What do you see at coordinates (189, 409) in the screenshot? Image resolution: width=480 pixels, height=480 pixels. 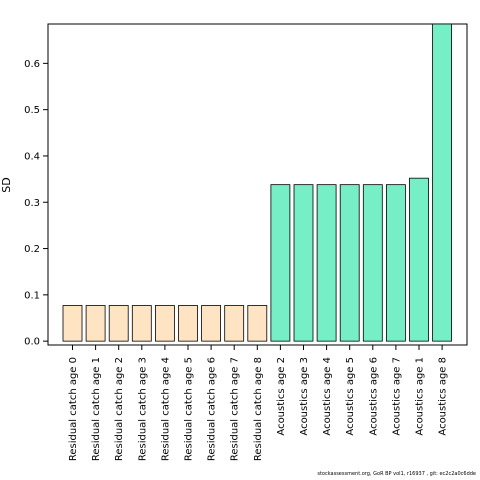 I see `x-tick-label: Residual catch age 5` at bounding box center [189, 409].